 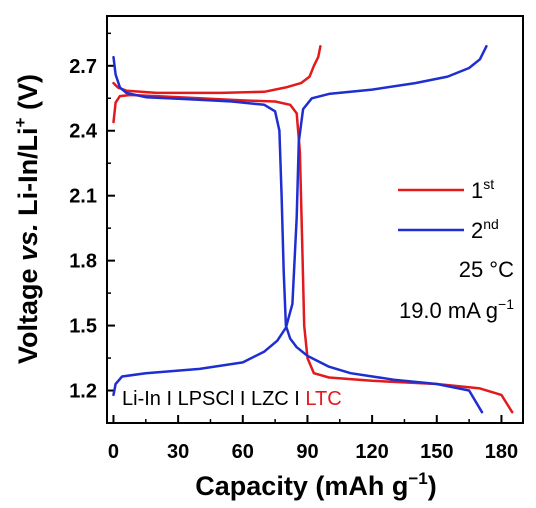 What do you see at coordinates (141, 399) in the screenshot?
I see `cell-component: Li-In` at bounding box center [141, 399].